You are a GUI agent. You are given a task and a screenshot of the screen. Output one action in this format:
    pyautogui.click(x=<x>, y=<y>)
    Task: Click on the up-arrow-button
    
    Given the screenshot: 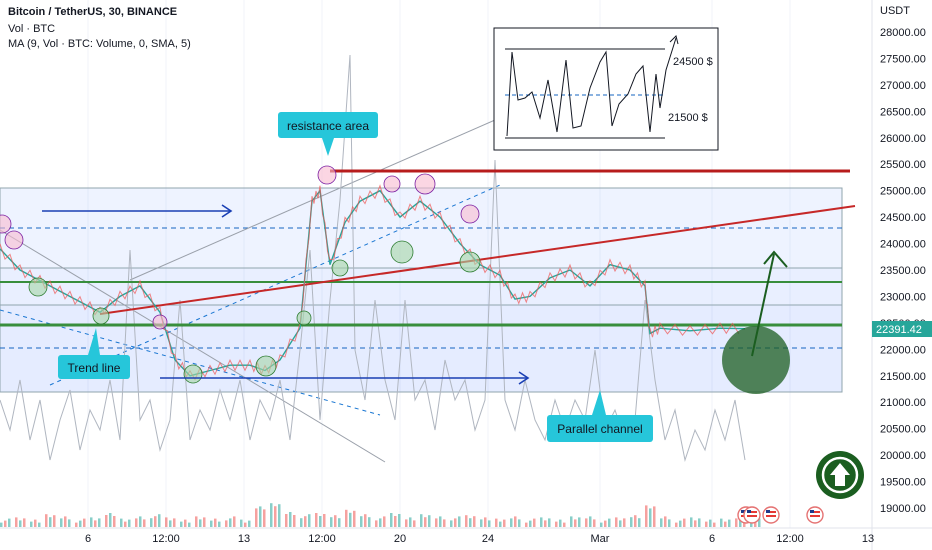 What is the action you would take?
    pyautogui.click(x=840, y=475)
    